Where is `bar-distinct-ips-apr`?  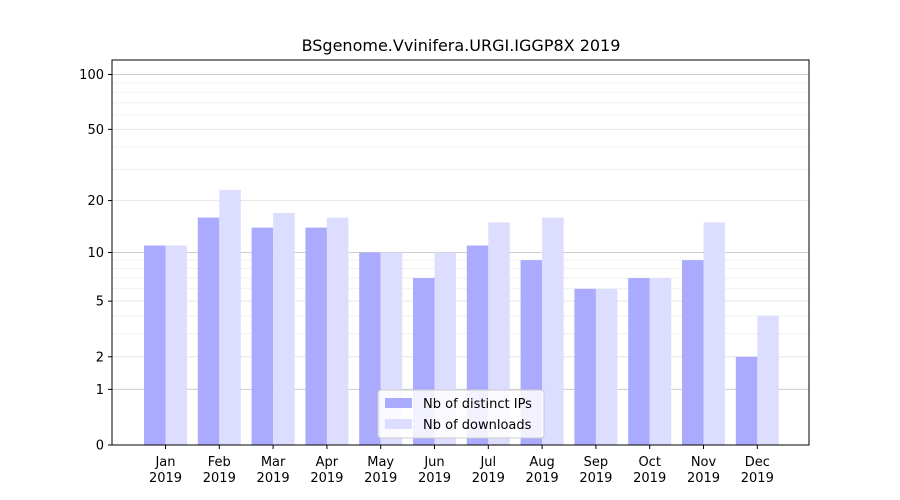 bar-distinct-ips-apr is located at coordinates (316, 336).